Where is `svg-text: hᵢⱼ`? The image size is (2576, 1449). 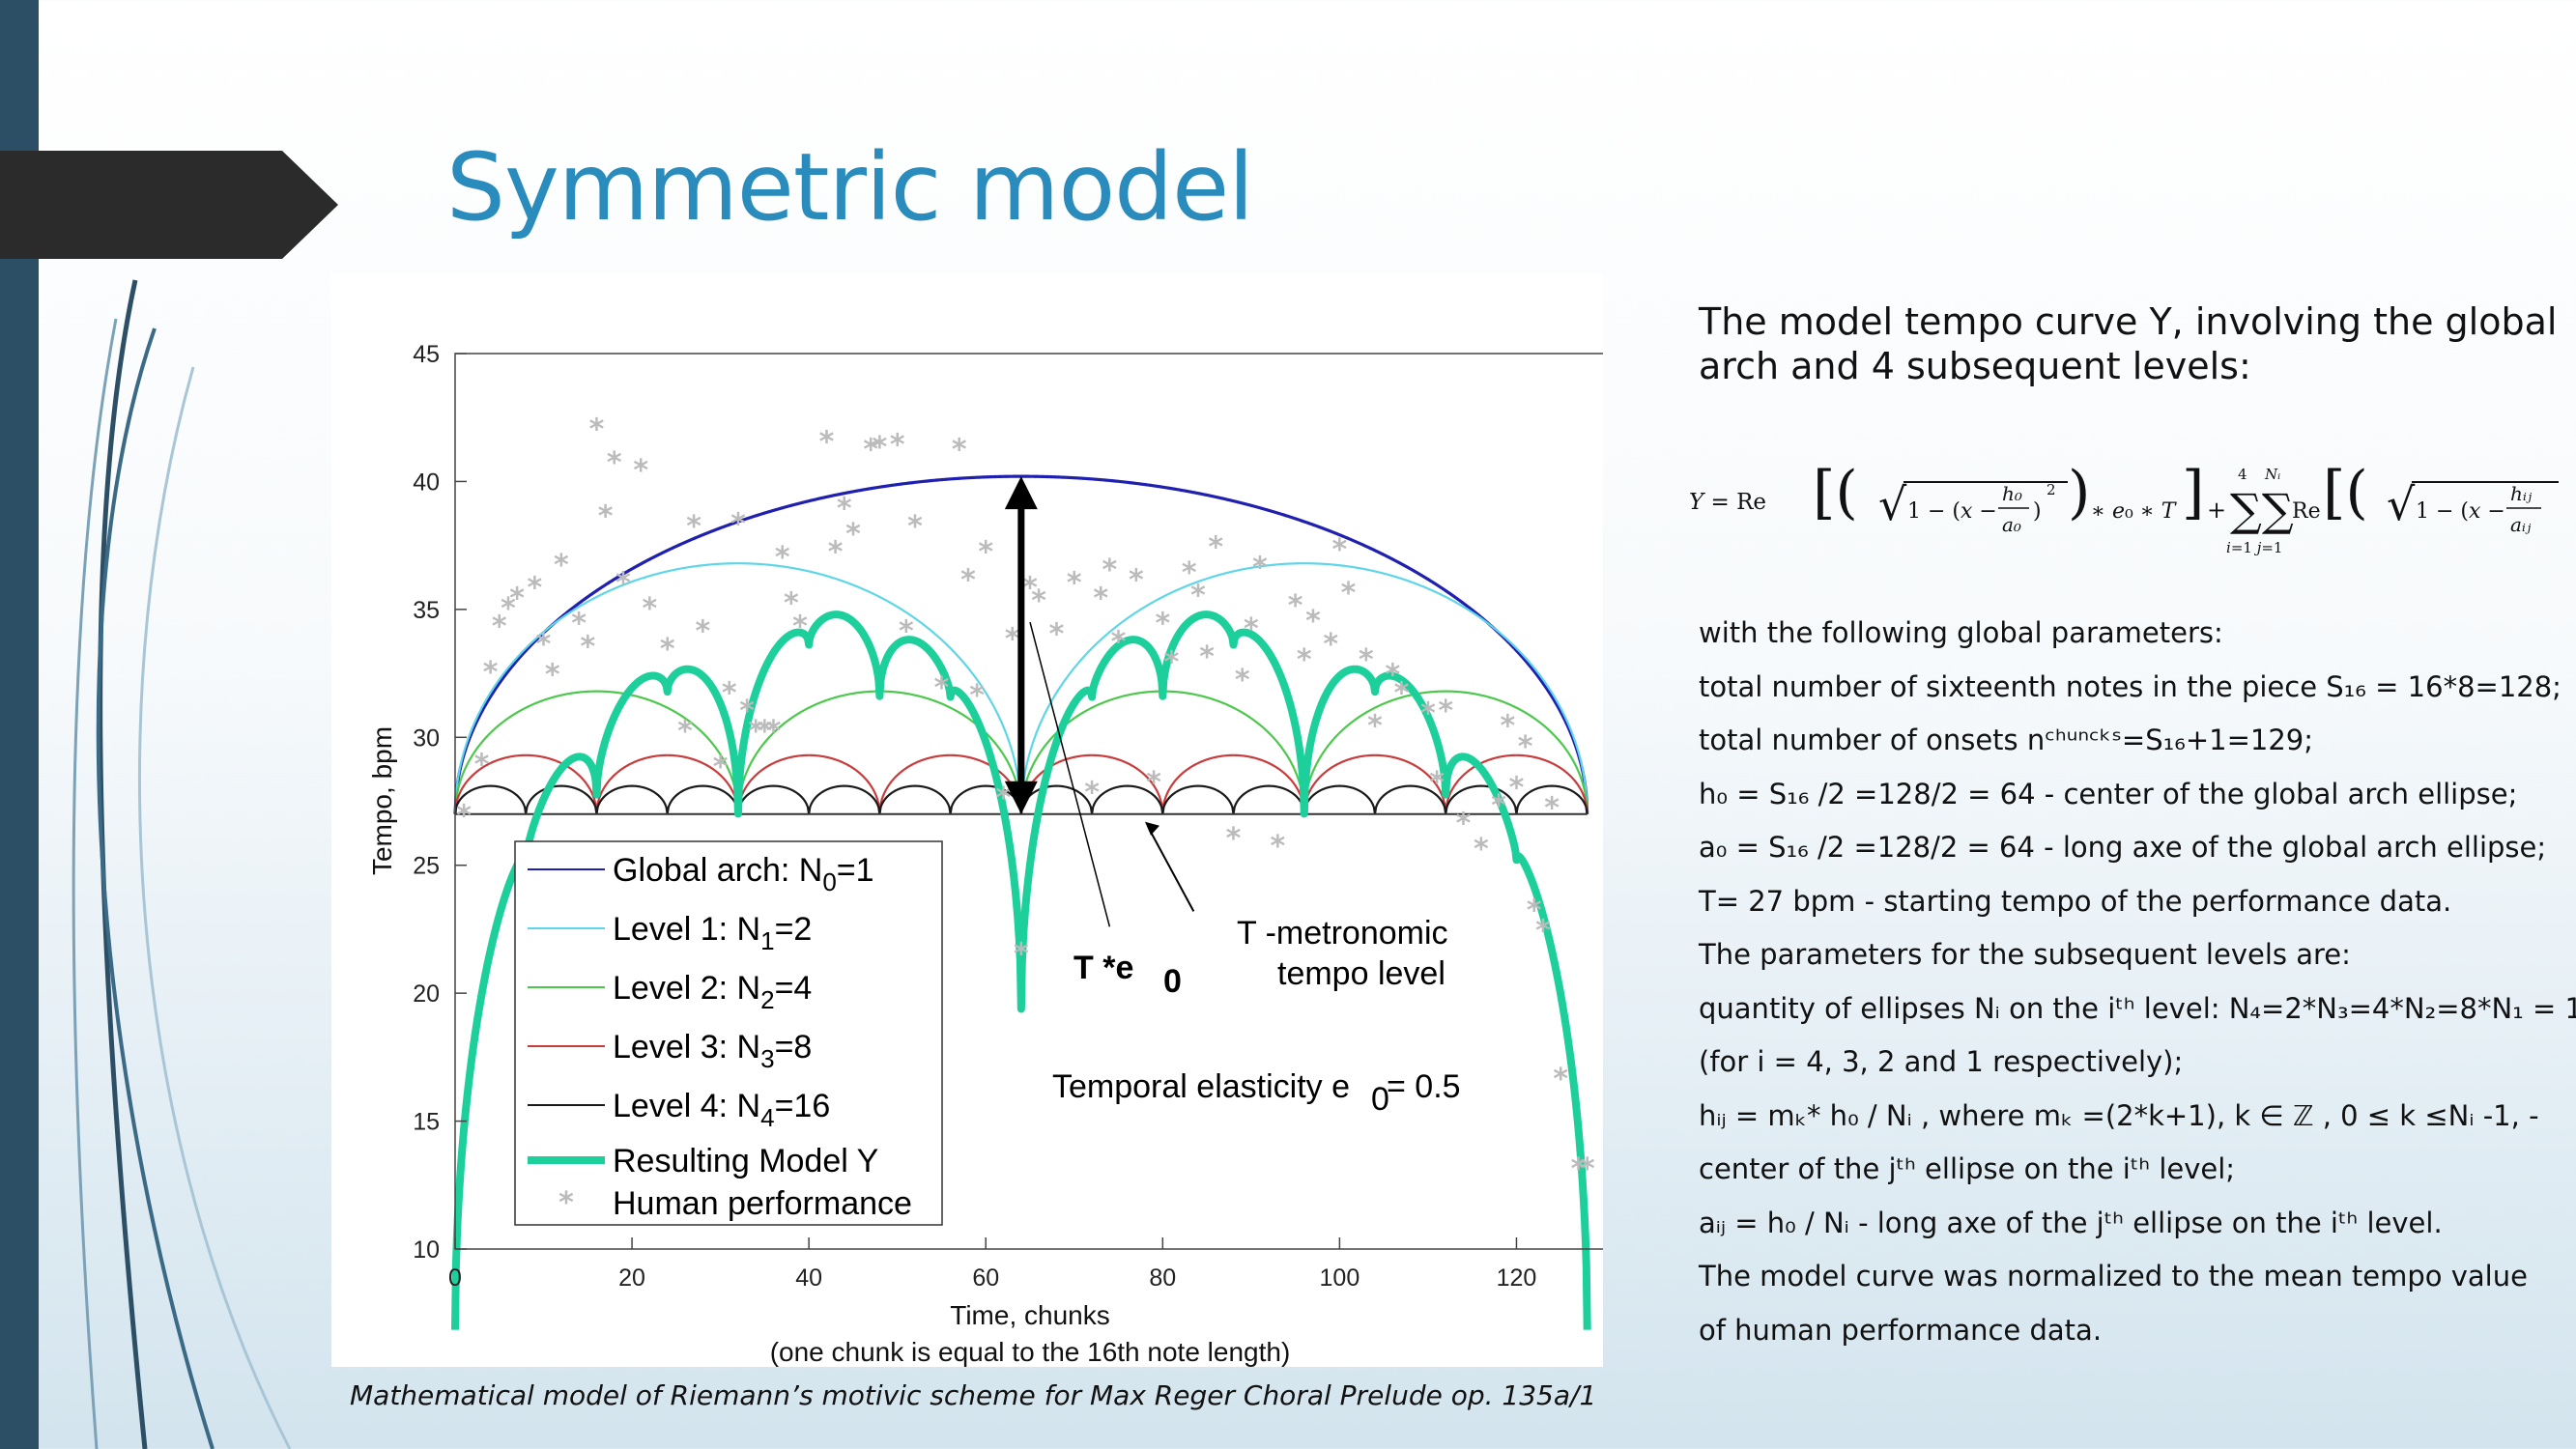 svg-text: hᵢⱼ is located at coordinates (2522, 493).